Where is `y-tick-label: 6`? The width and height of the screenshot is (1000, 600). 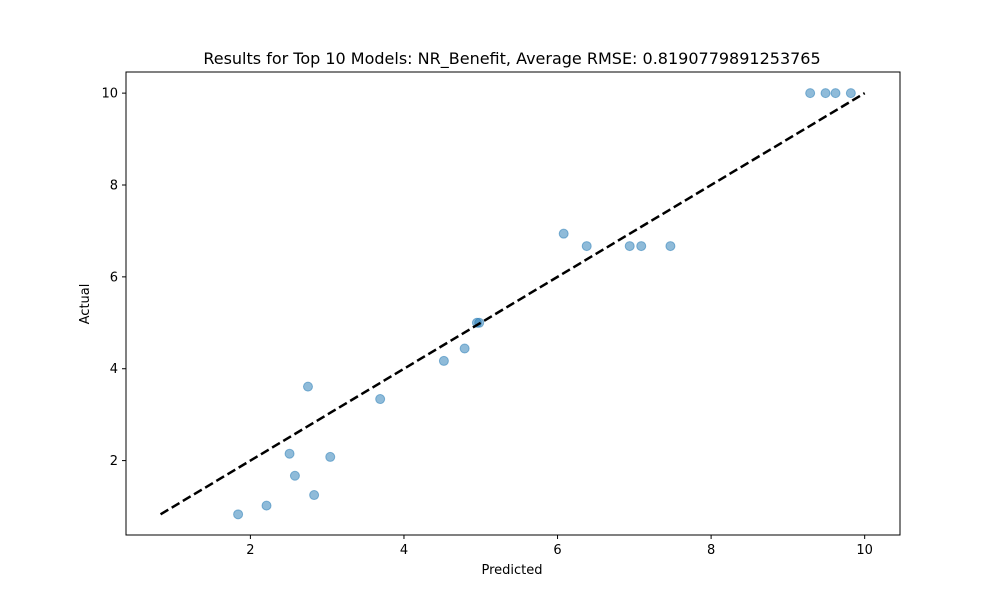 y-tick-label: 6 is located at coordinates (114, 277).